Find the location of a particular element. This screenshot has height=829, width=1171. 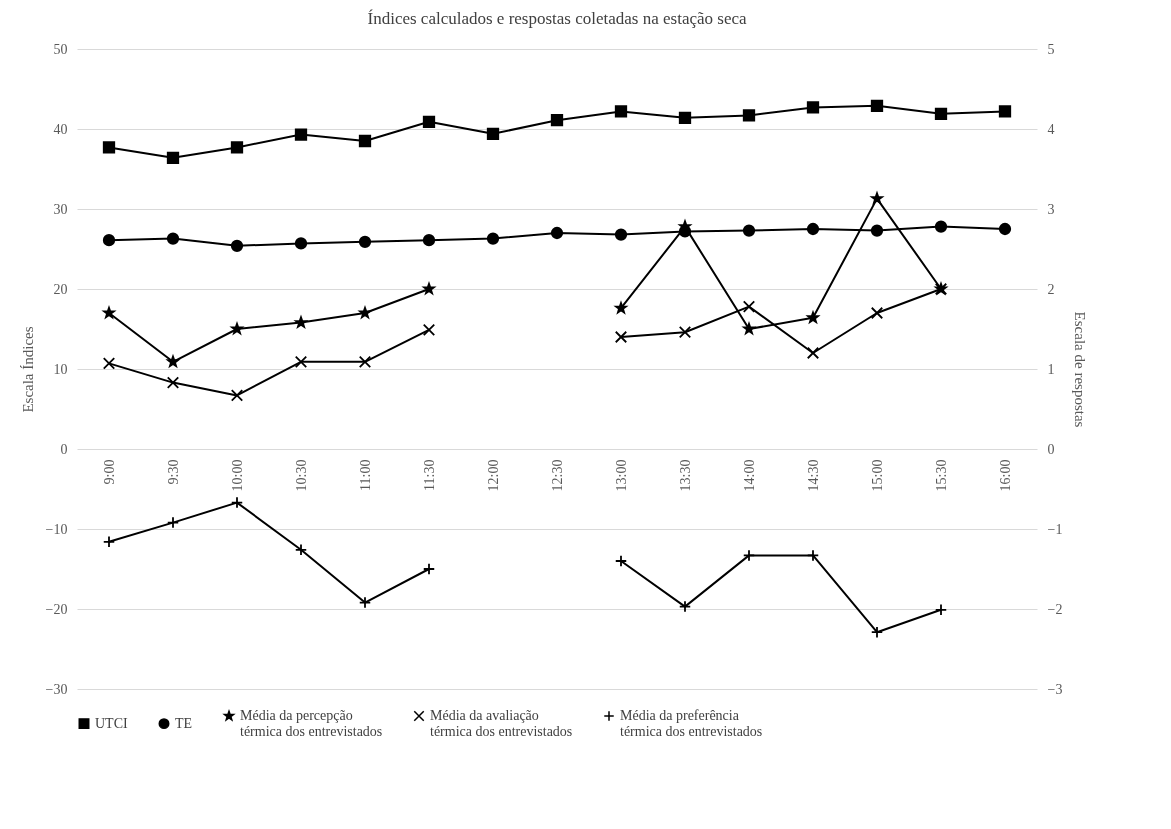

x-tick-label: 11:00 is located at coordinates (365, 475).